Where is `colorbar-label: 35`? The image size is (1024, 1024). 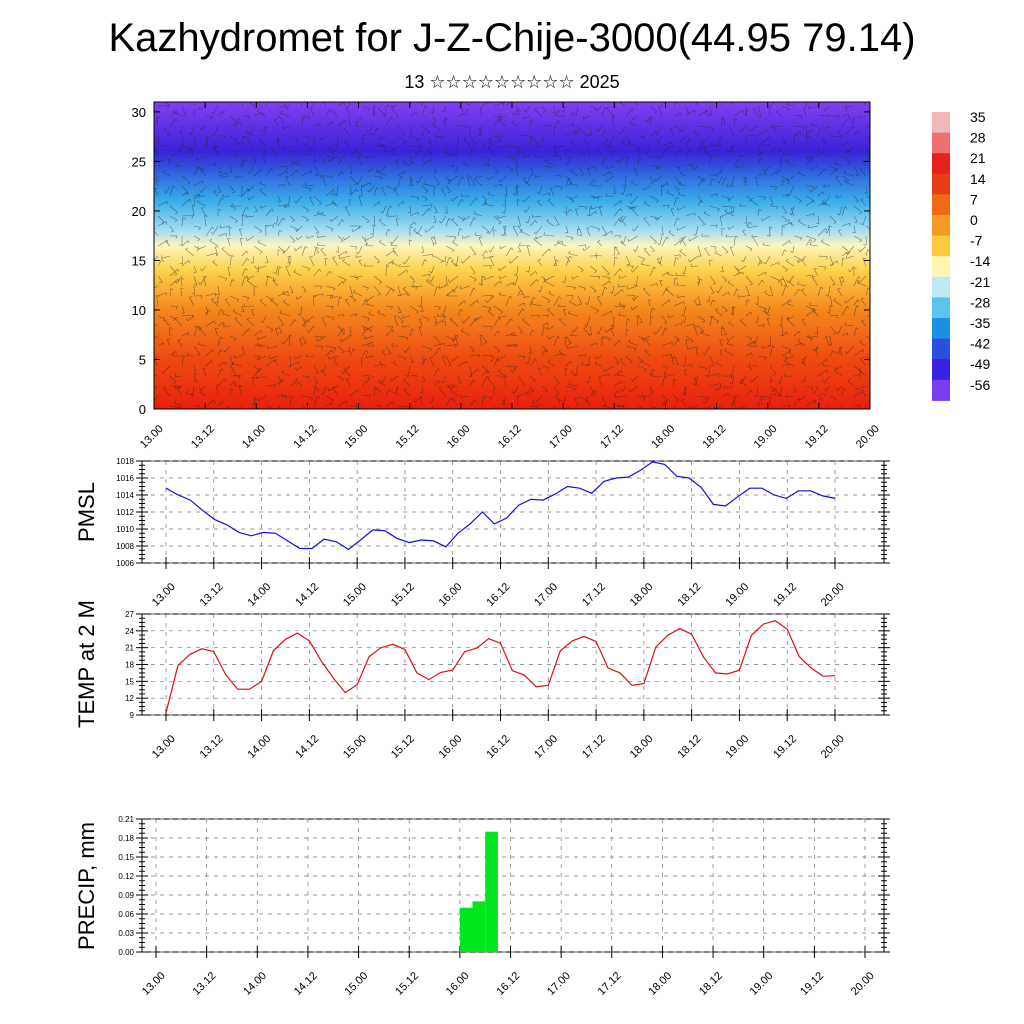 colorbar-label: 35 is located at coordinates (978, 117).